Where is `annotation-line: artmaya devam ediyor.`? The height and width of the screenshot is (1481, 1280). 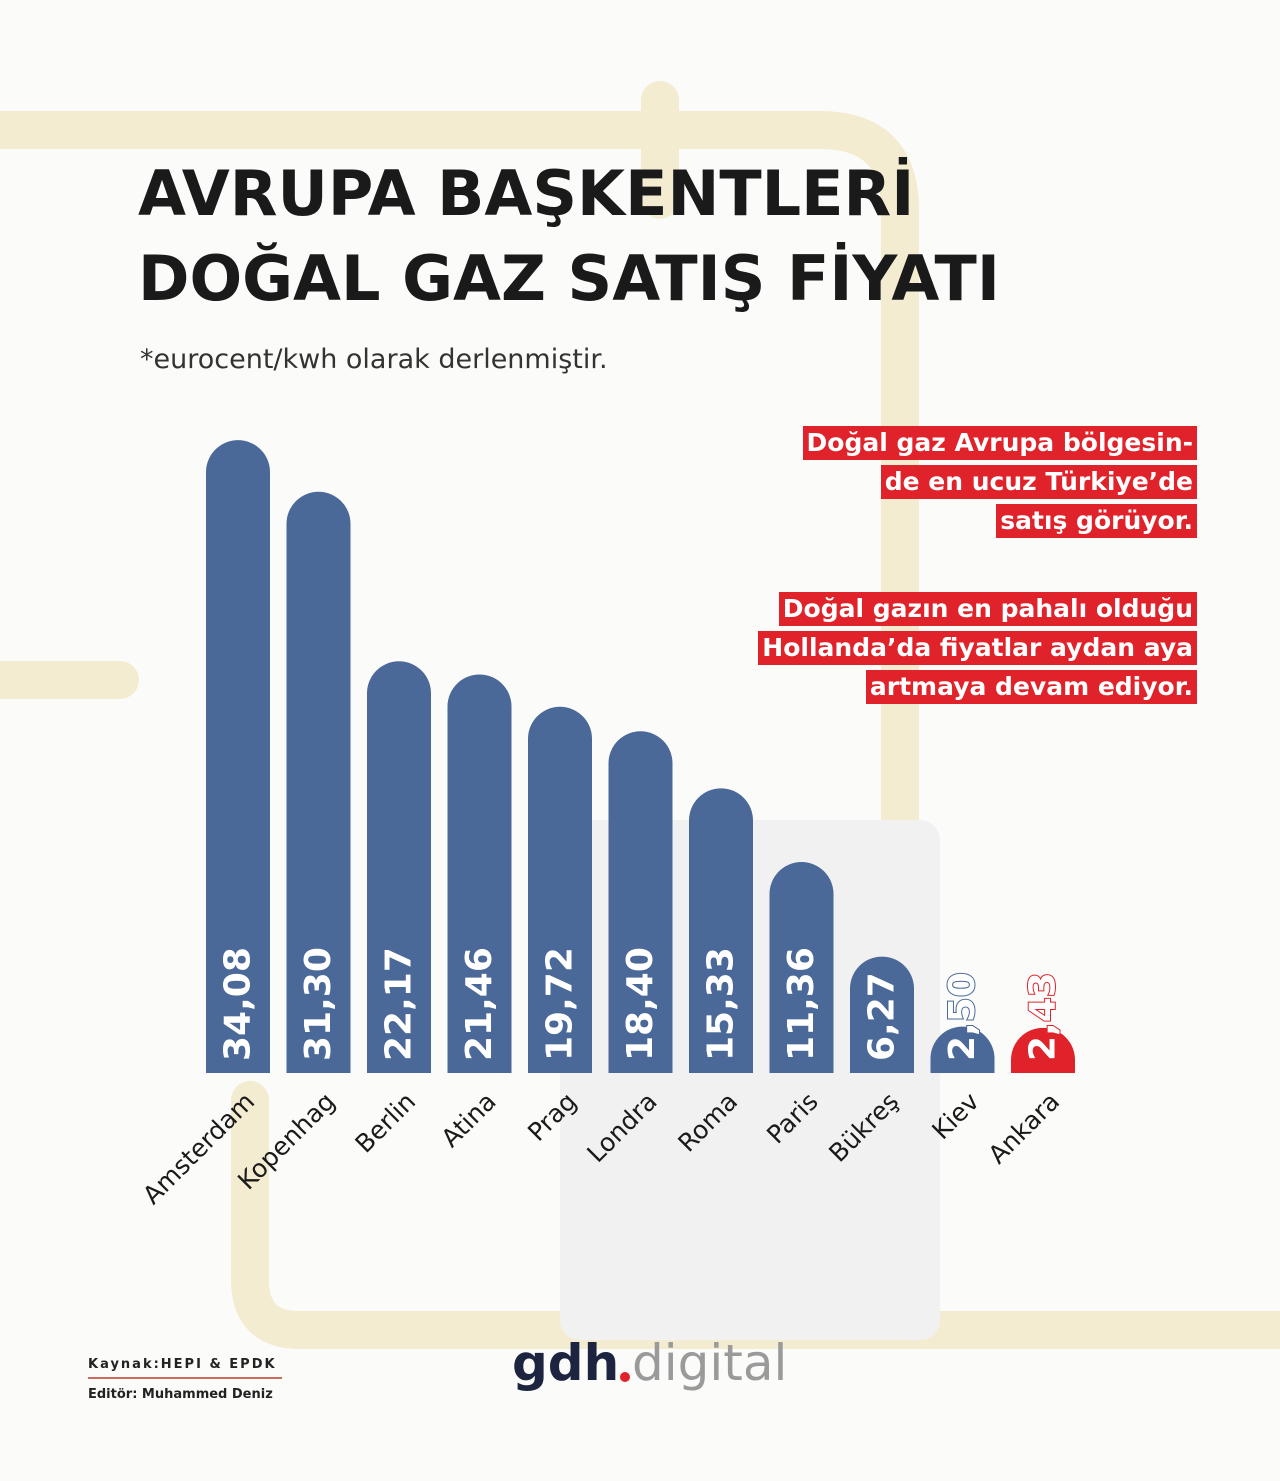 annotation-line: artmaya devam ediyor. is located at coordinates (1031, 687).